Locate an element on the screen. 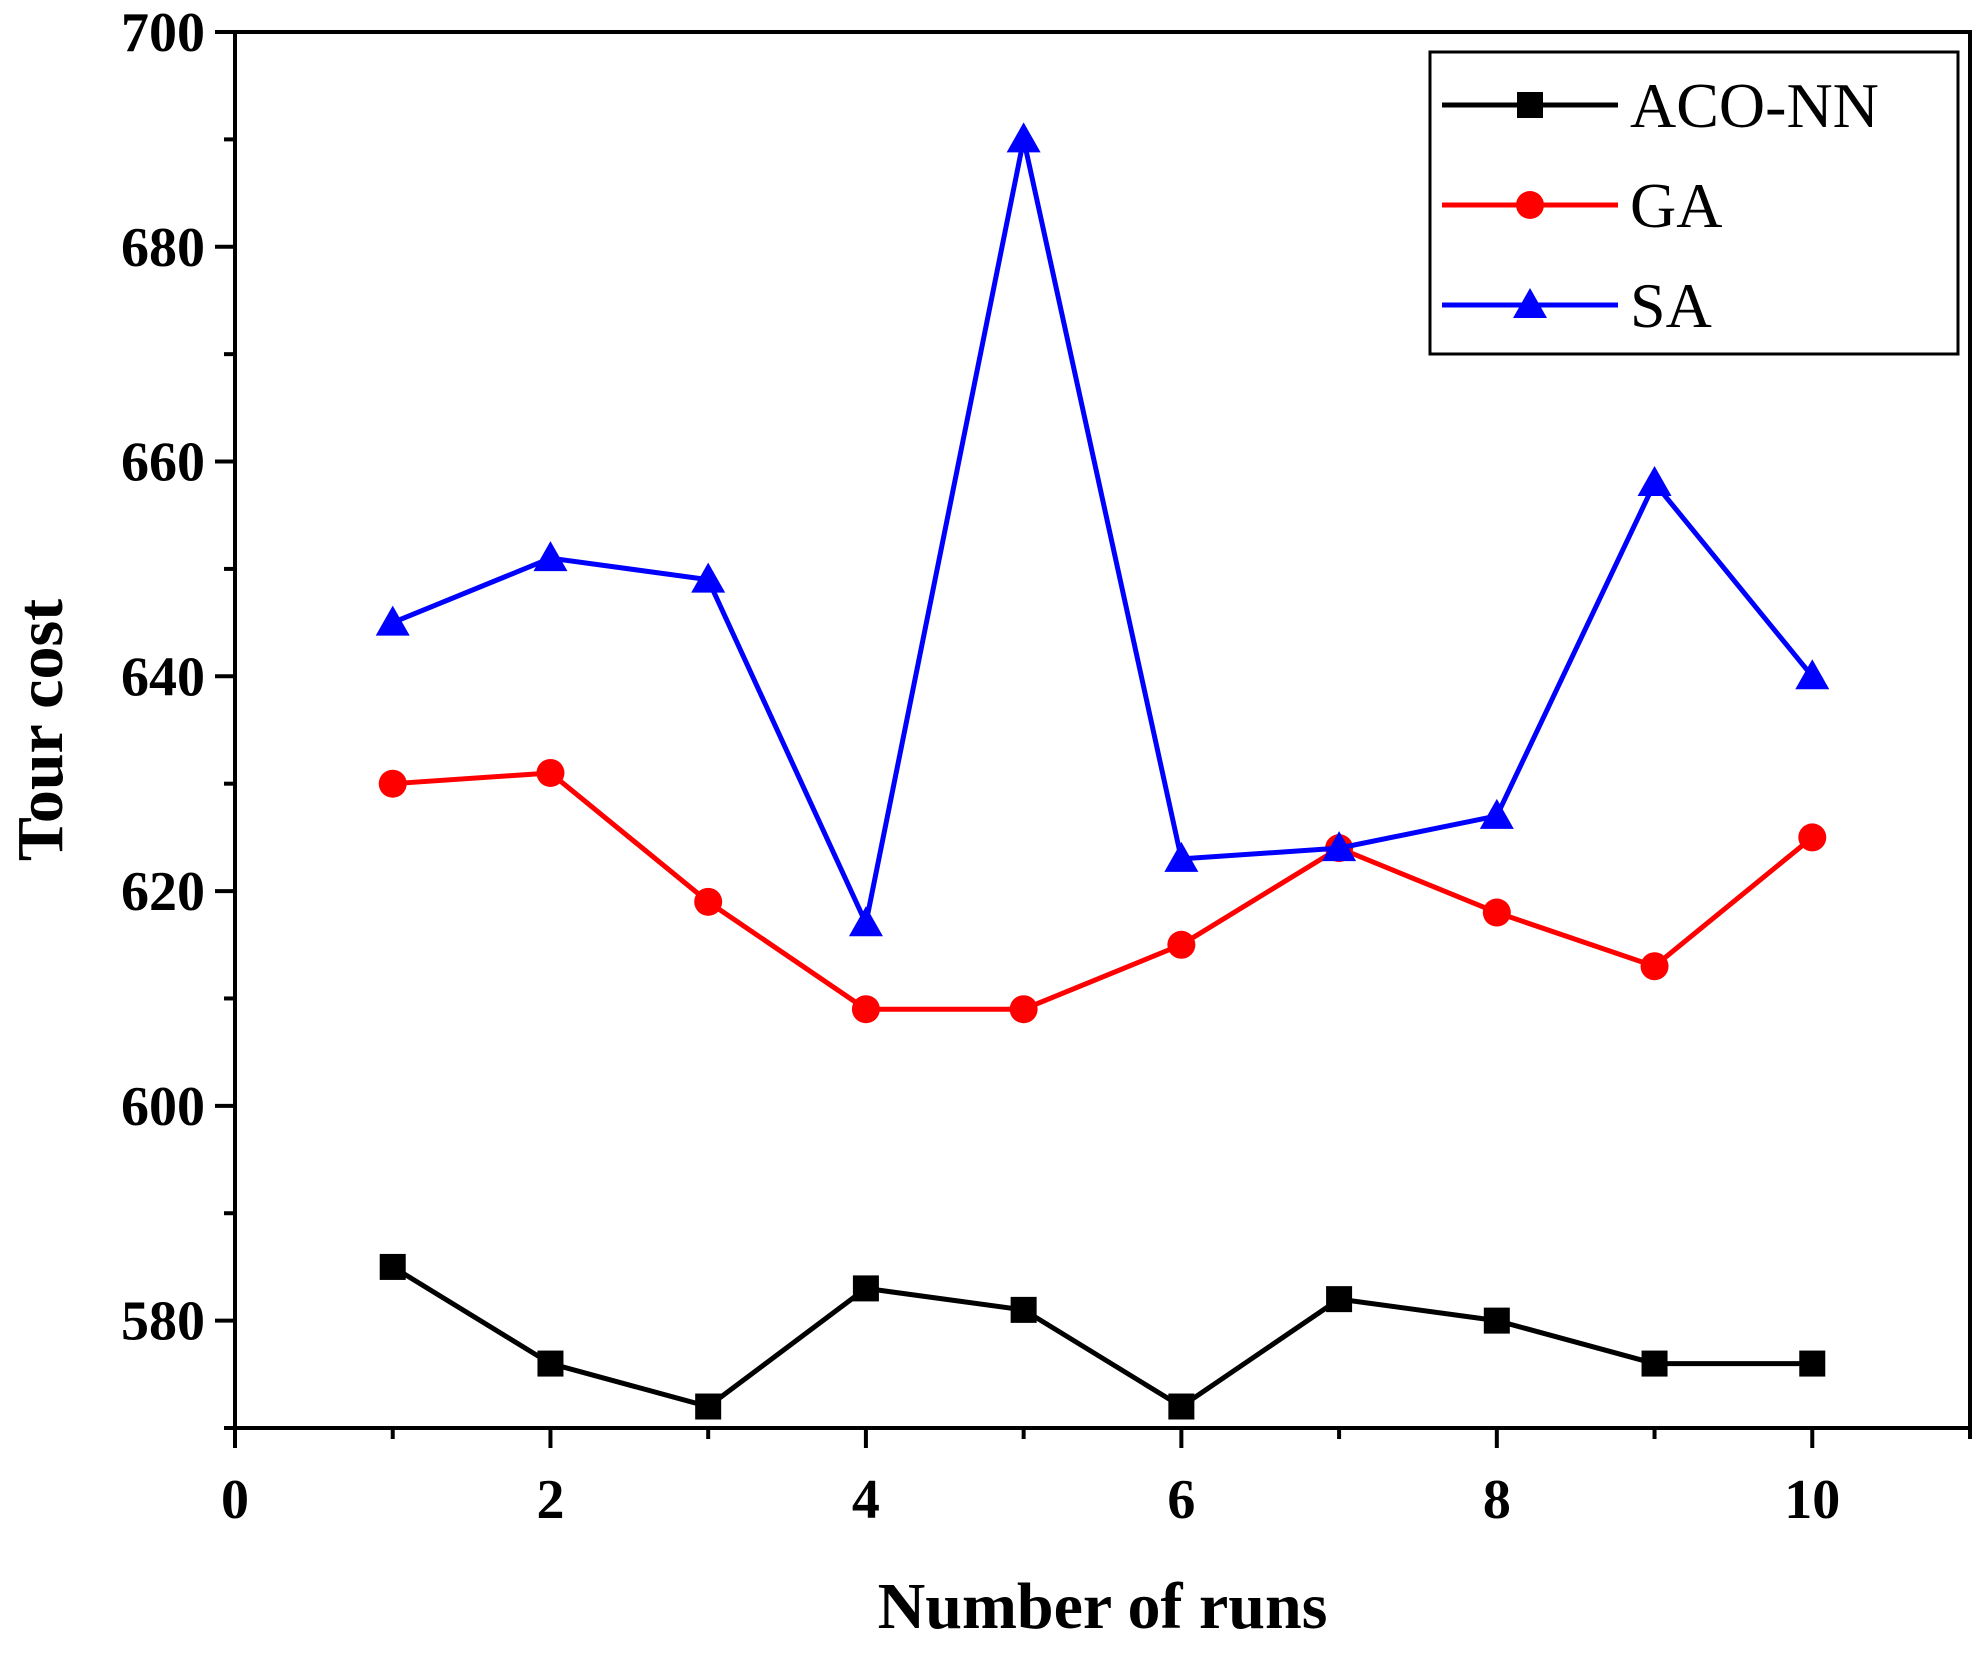 This screenshot has width=1982, height=1659. x-tick-label: 10 is located at coordinates (1812, 1500).